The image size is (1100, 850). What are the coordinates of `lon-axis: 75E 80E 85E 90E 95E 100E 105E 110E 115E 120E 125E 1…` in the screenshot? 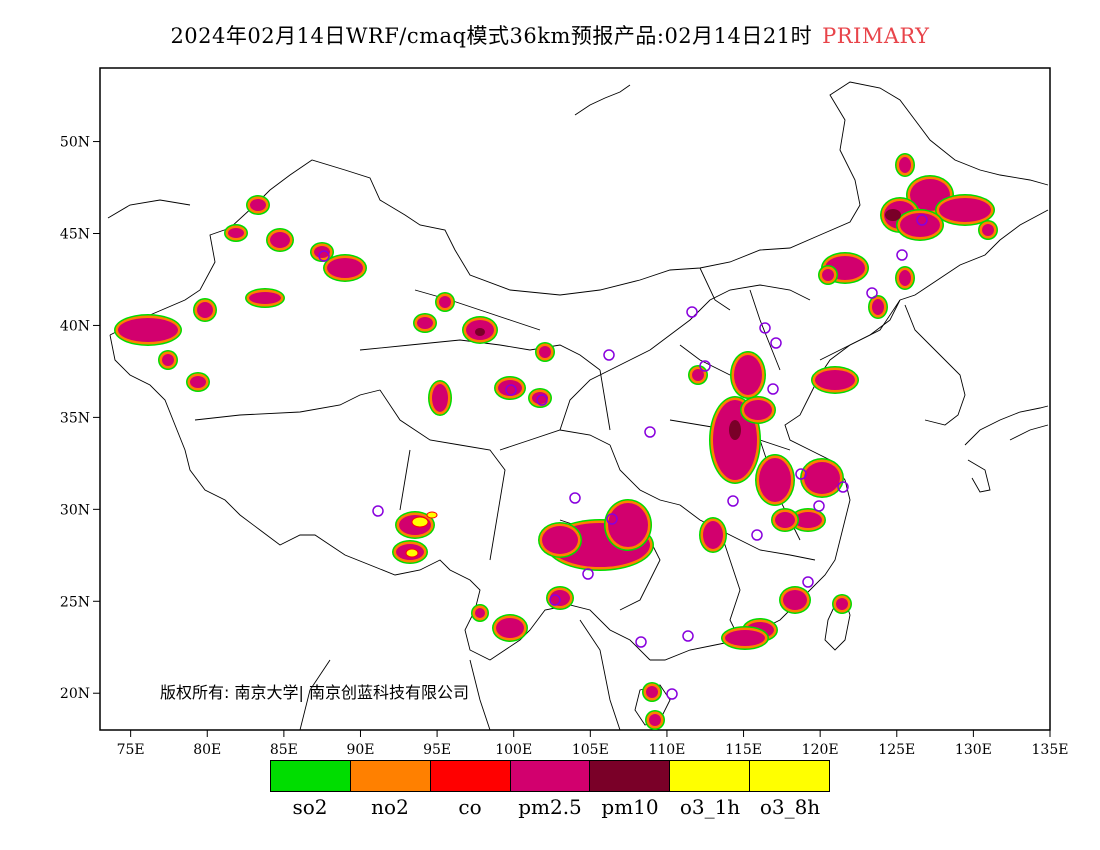 It's located at (593, 744).